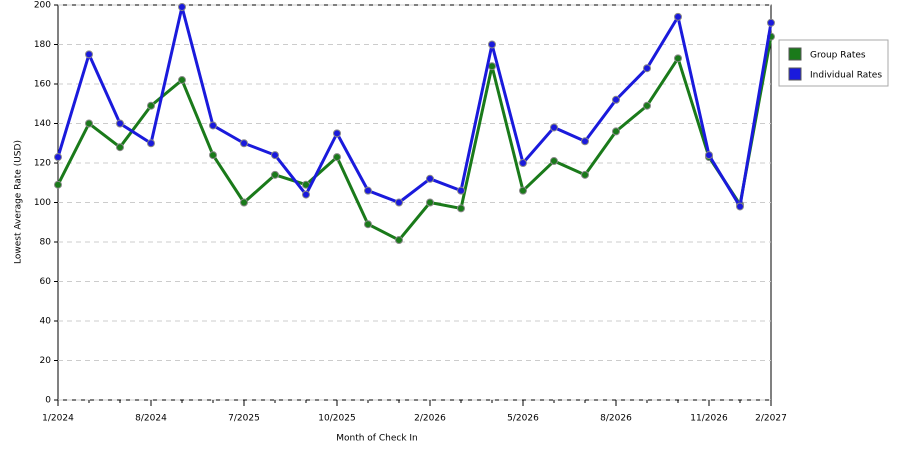 This screenshot has height=454, width=900. Describe the element at coordinates (846, 76) in the screenshot. I see `legend-label: Individual Rates` at that location.